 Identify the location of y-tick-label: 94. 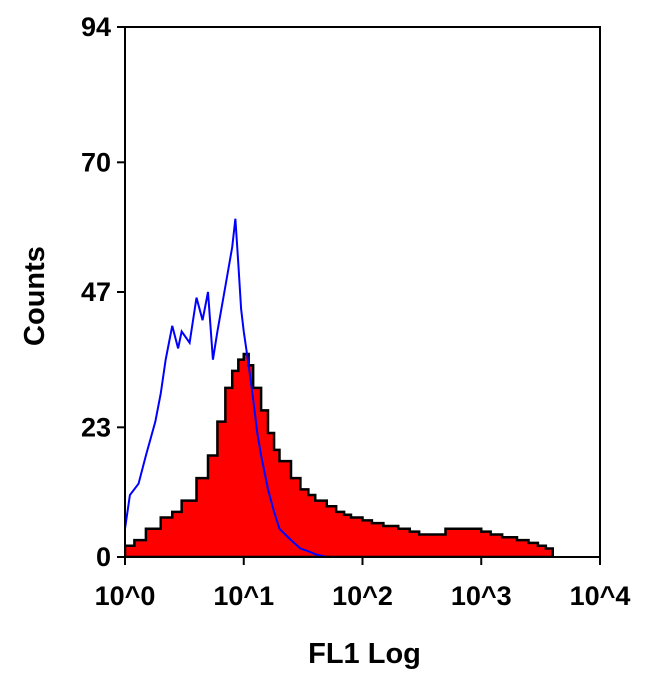
(96, 27).